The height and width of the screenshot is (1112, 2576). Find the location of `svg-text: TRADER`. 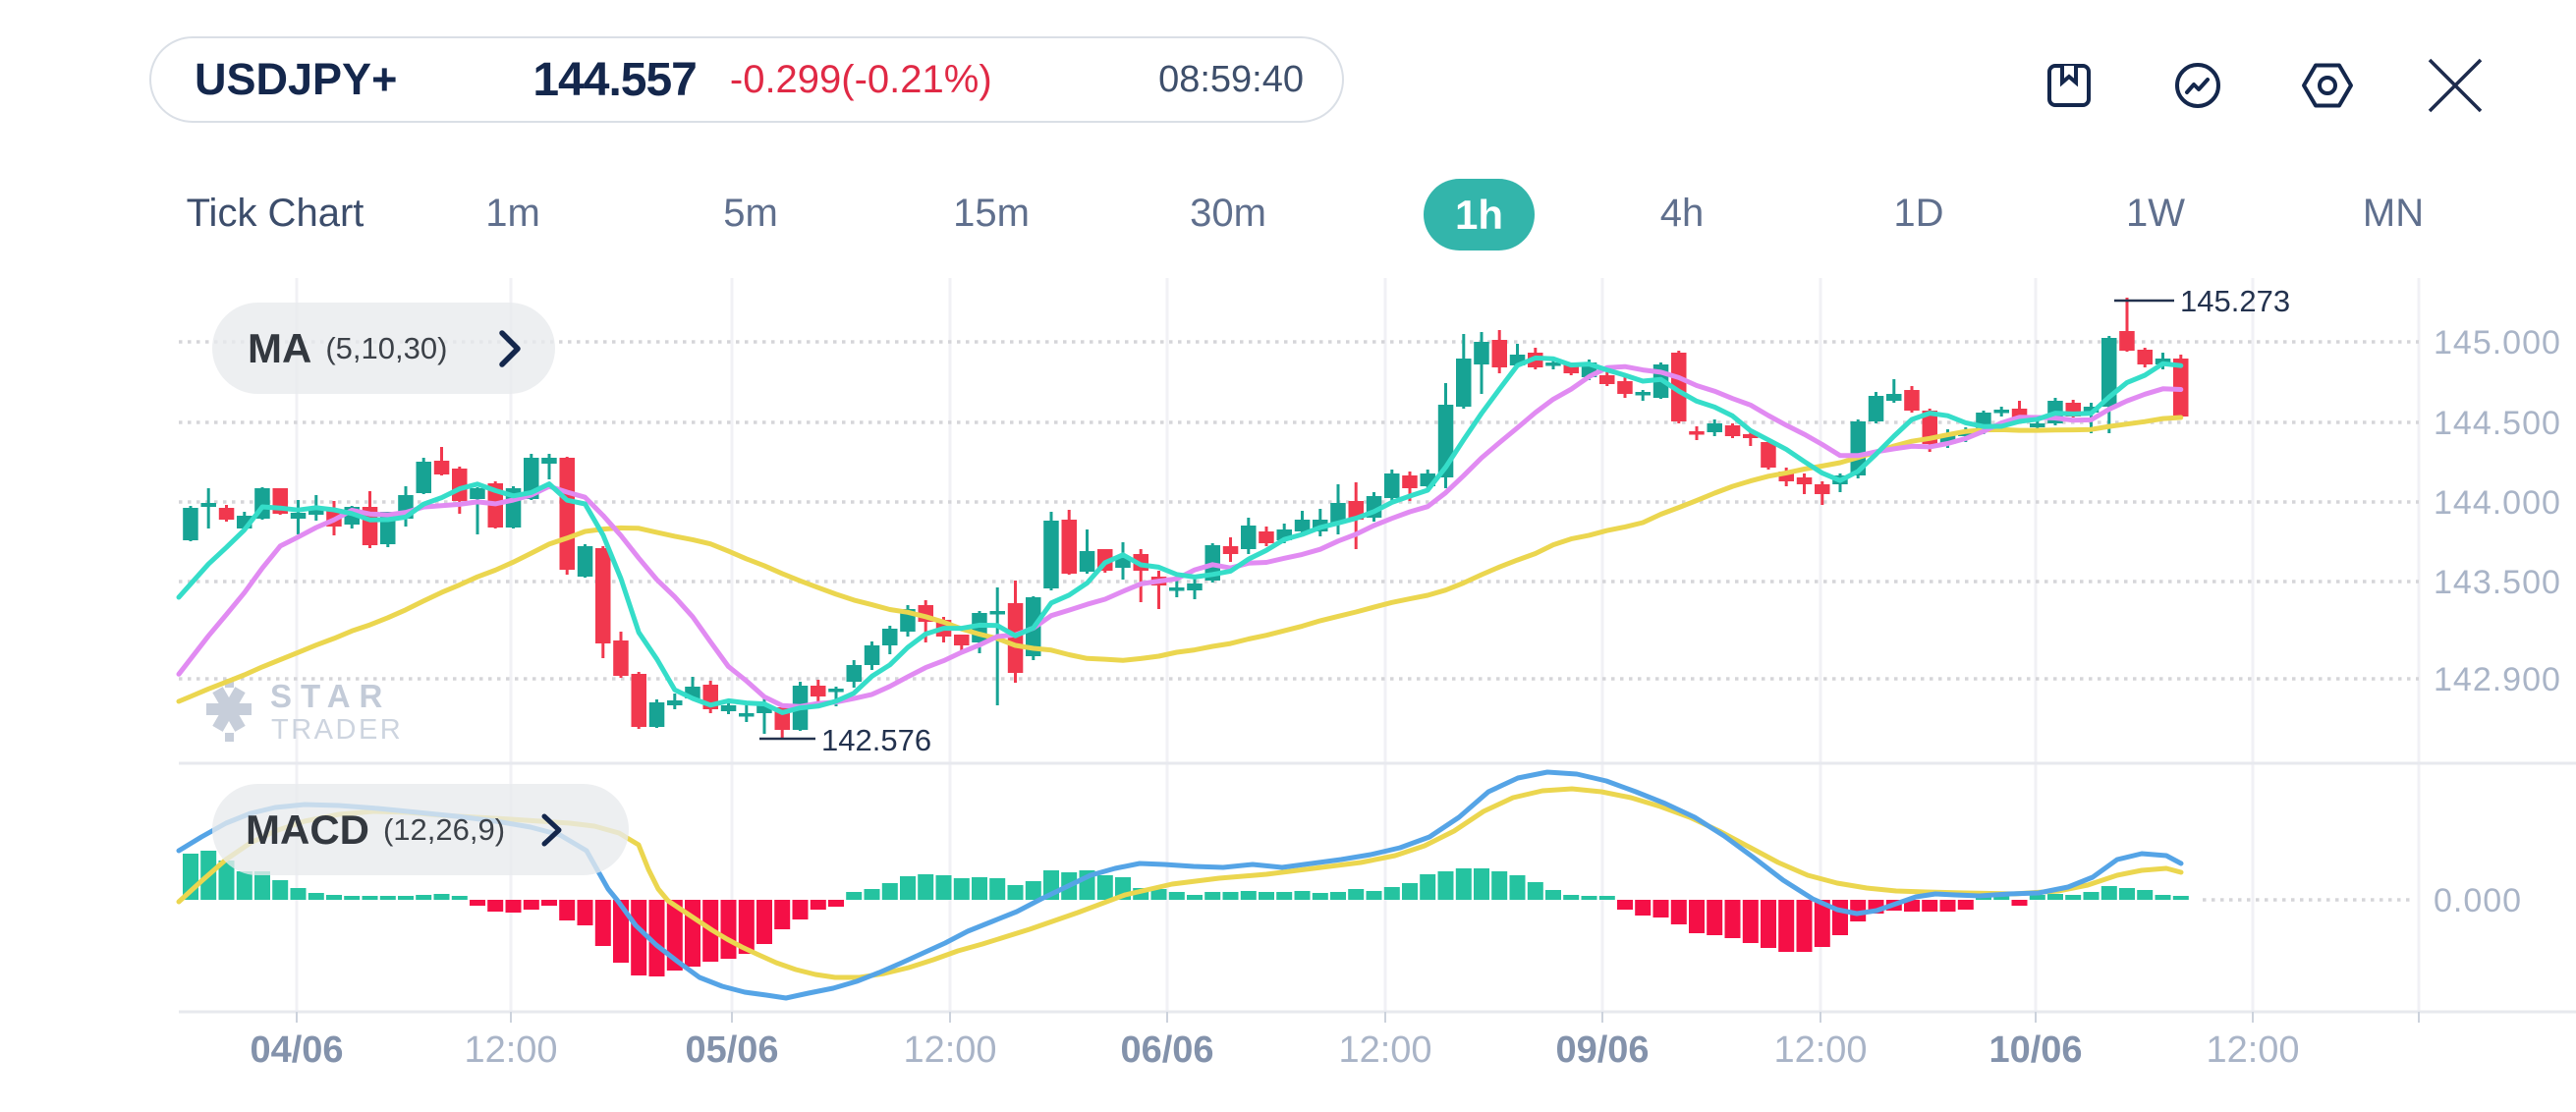

svg-text: TRADER is located at coordinates (337, 730).